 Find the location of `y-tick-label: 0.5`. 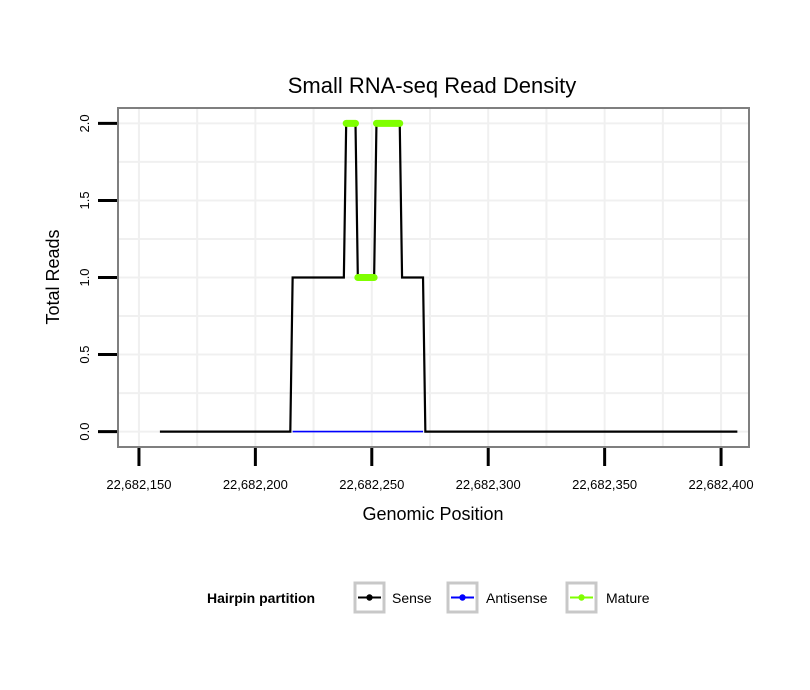

y-tick-label: 0.5 is located at coordinates (84, 355).